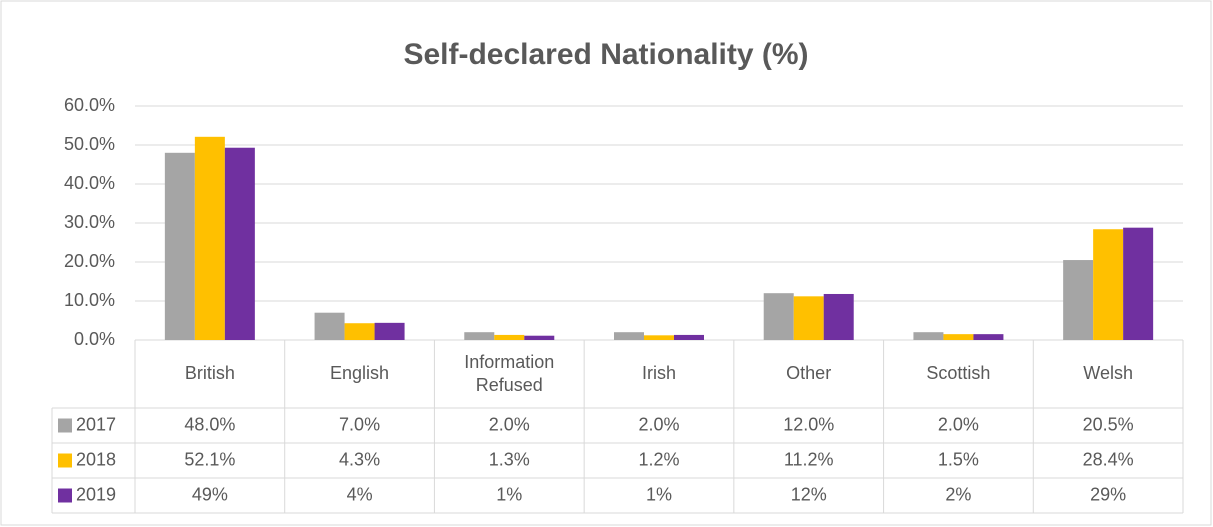 The height and width of the screenshot is (527, 1213). Describe the element at coordinates (1108, 494) in the screenshot. I see `table-value: 29%` at that location.